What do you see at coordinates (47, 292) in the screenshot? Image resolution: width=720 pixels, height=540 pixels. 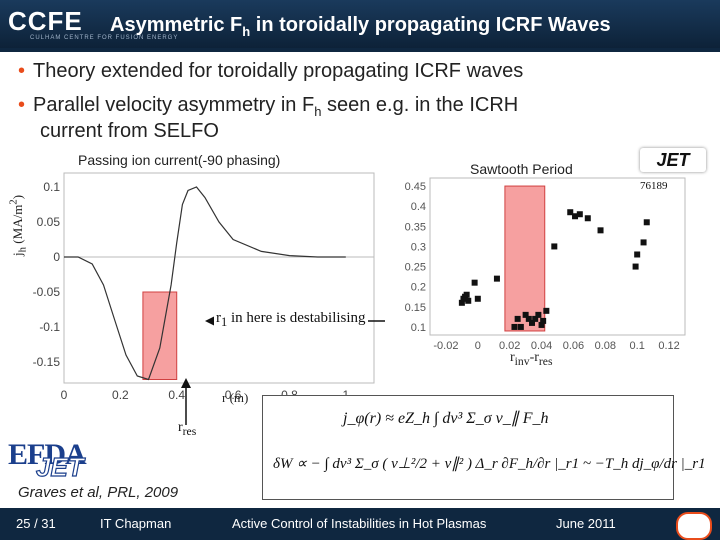 I see `left-plot-ytick: -0.05` at bounding box center [47, 292].